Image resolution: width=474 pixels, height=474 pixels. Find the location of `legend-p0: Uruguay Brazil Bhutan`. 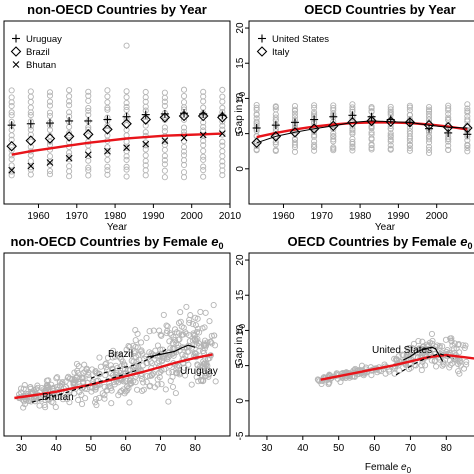

legend-p0: Uruguay Brazil Bhutan is located at coordinates (44, 52).